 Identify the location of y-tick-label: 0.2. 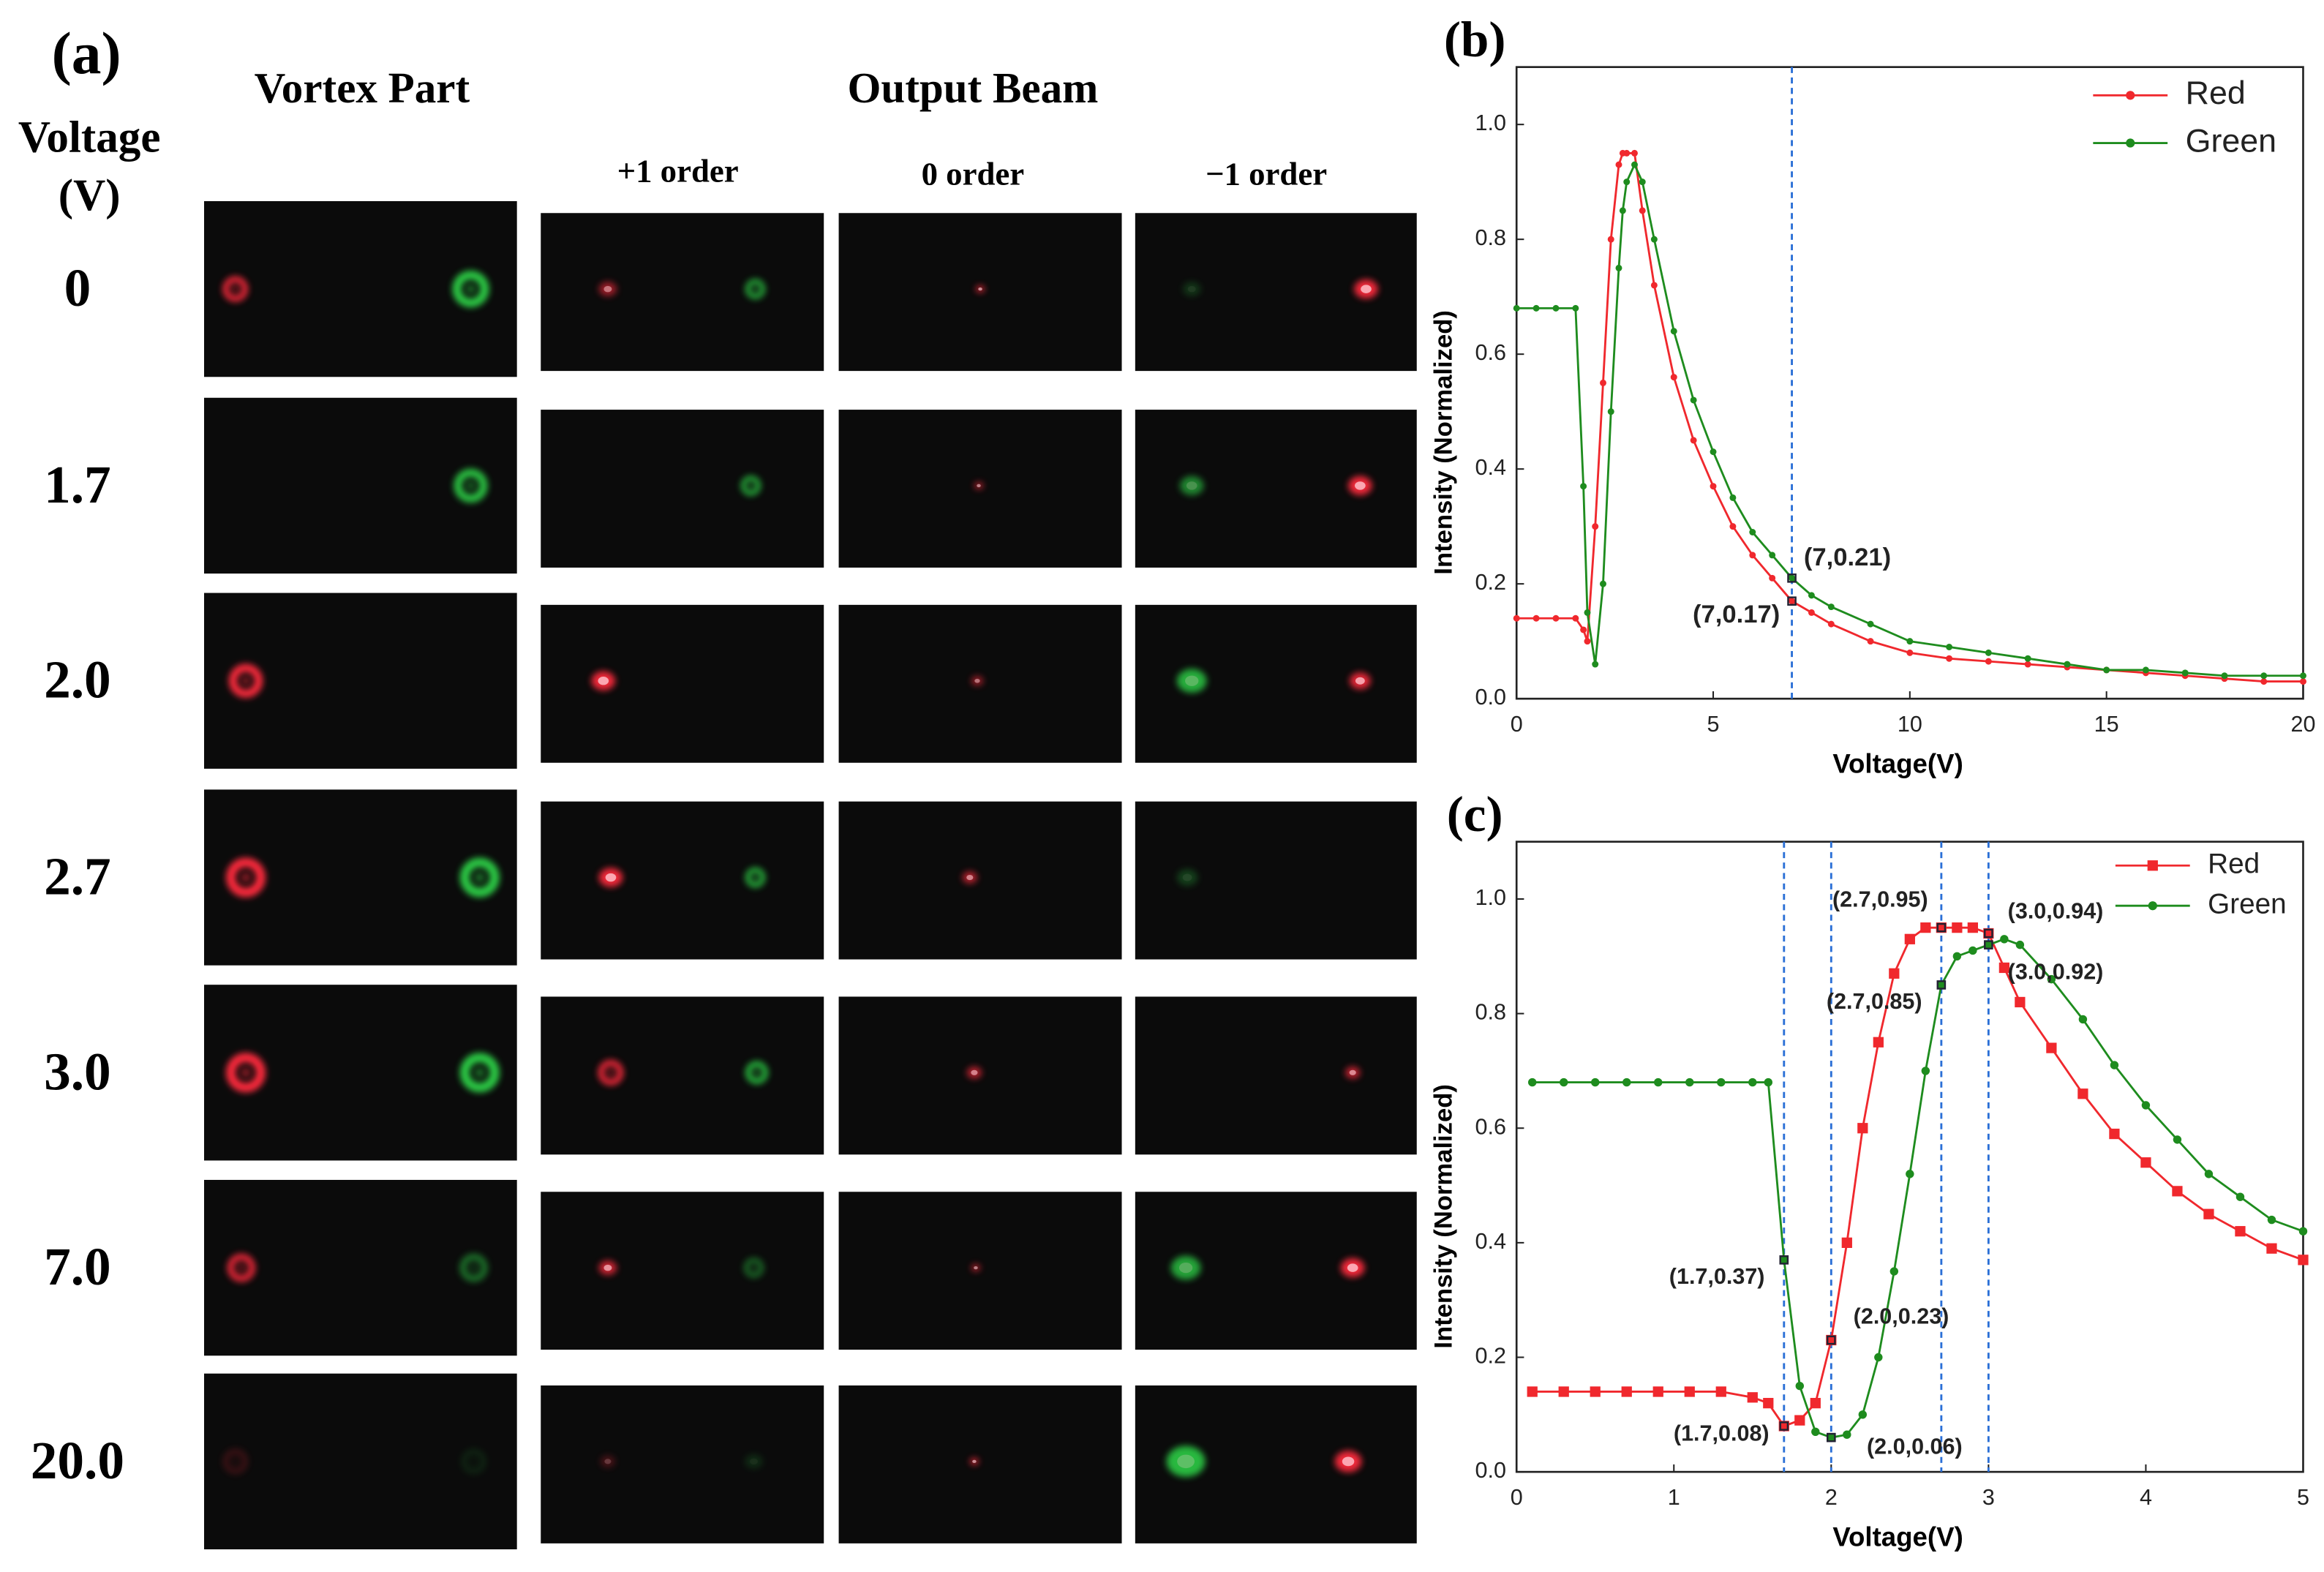
(1490, 582).